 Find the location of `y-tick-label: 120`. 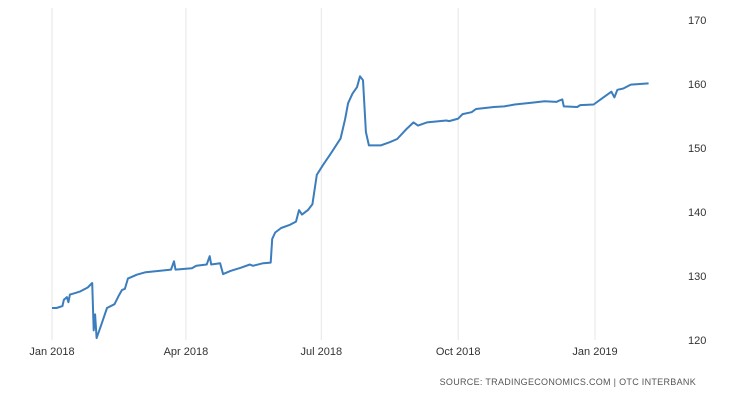

y-tick-label: 120 is located at coordinates (697, 341).